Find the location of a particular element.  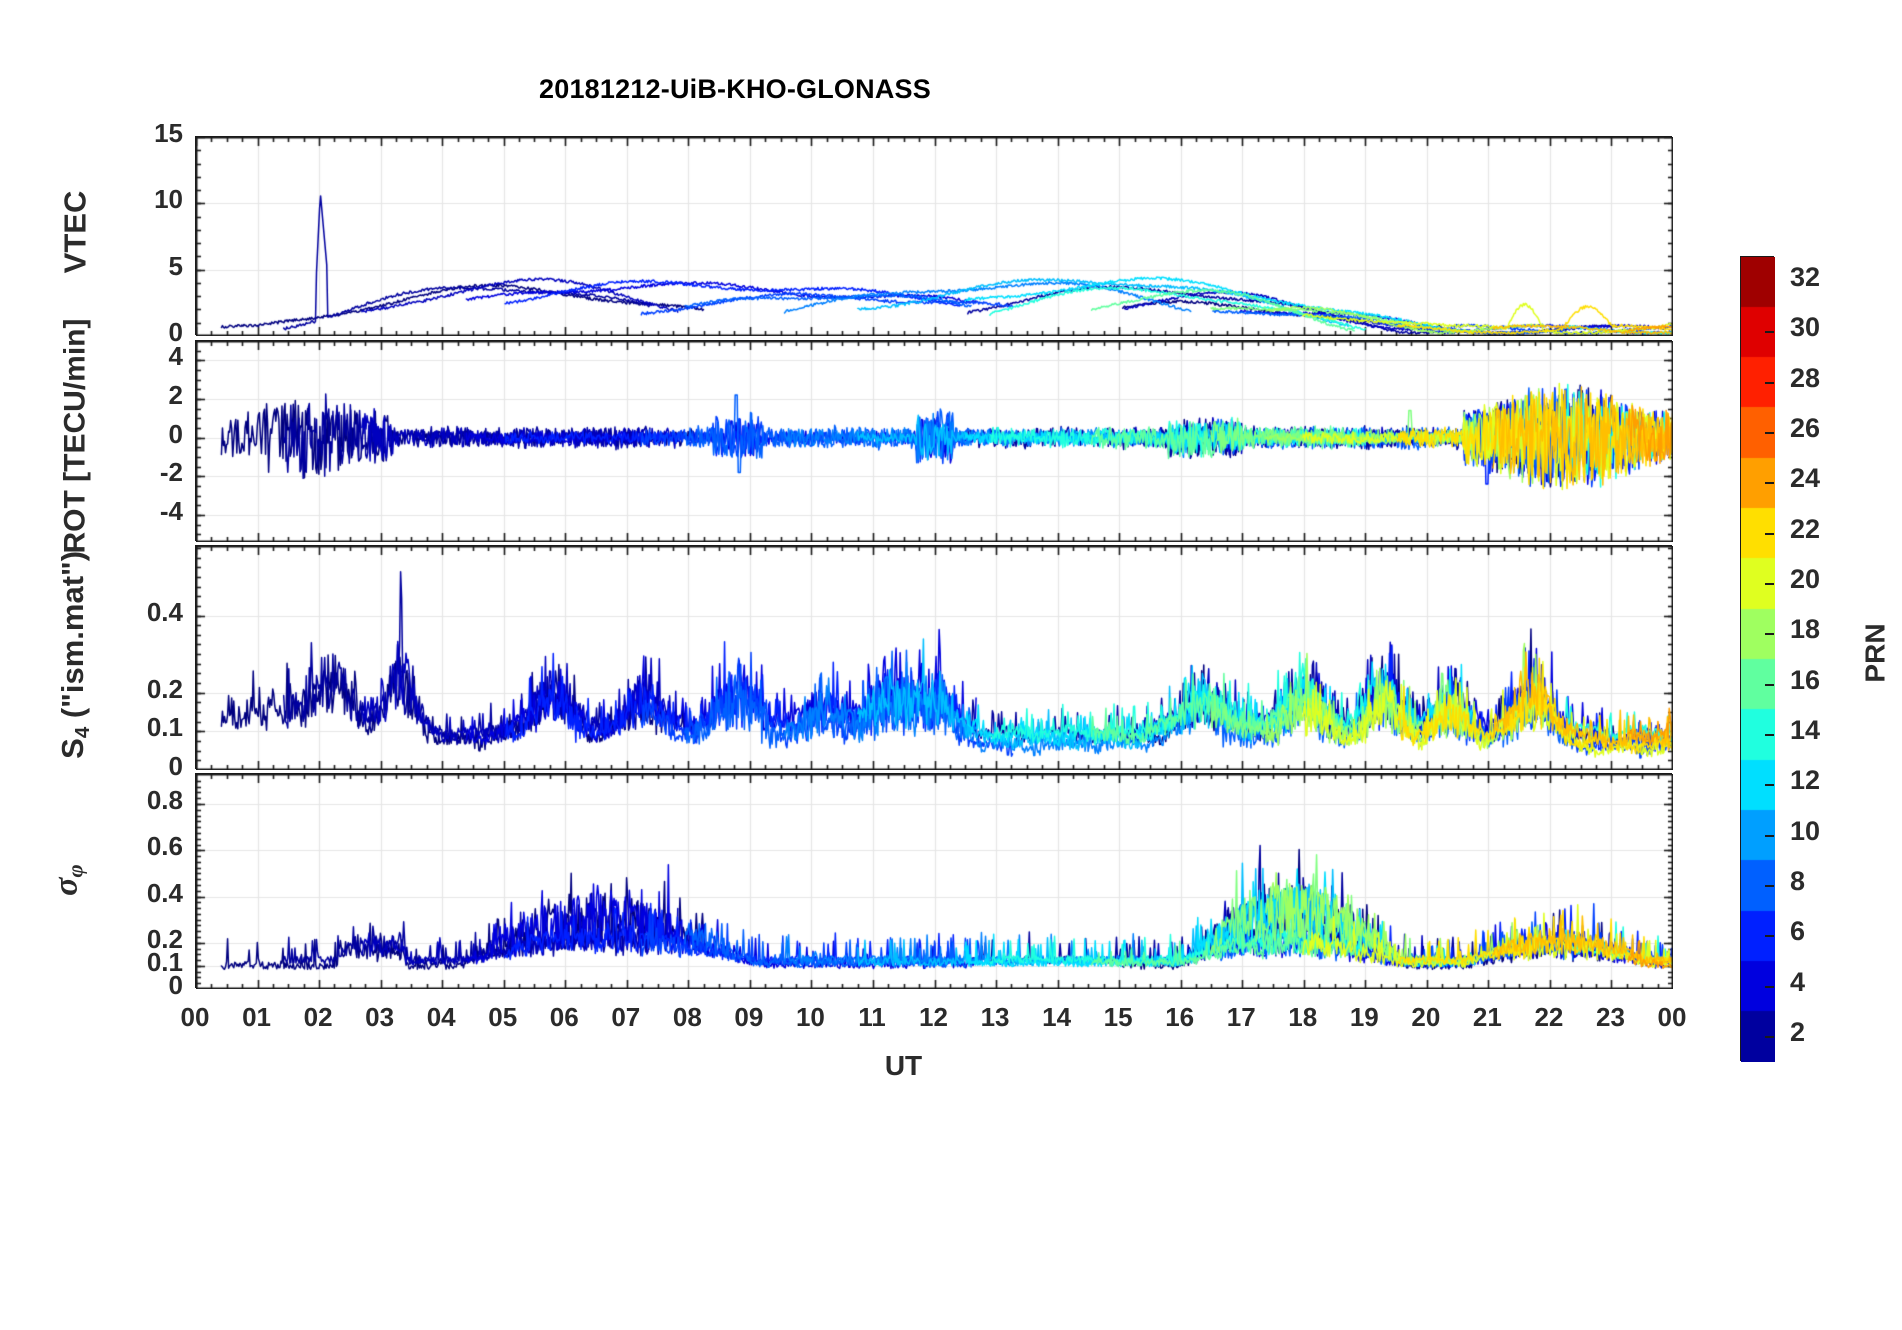

x-tick-label-18: 18 is located at coordinates (1303, 1017).